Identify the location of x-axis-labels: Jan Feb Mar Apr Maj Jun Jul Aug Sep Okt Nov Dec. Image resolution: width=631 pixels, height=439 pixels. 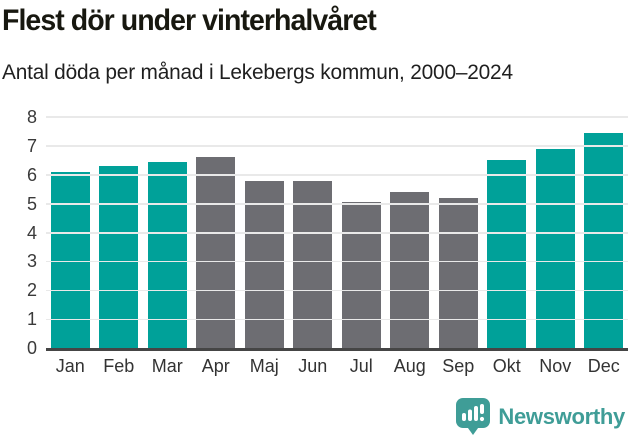
(337, 366).